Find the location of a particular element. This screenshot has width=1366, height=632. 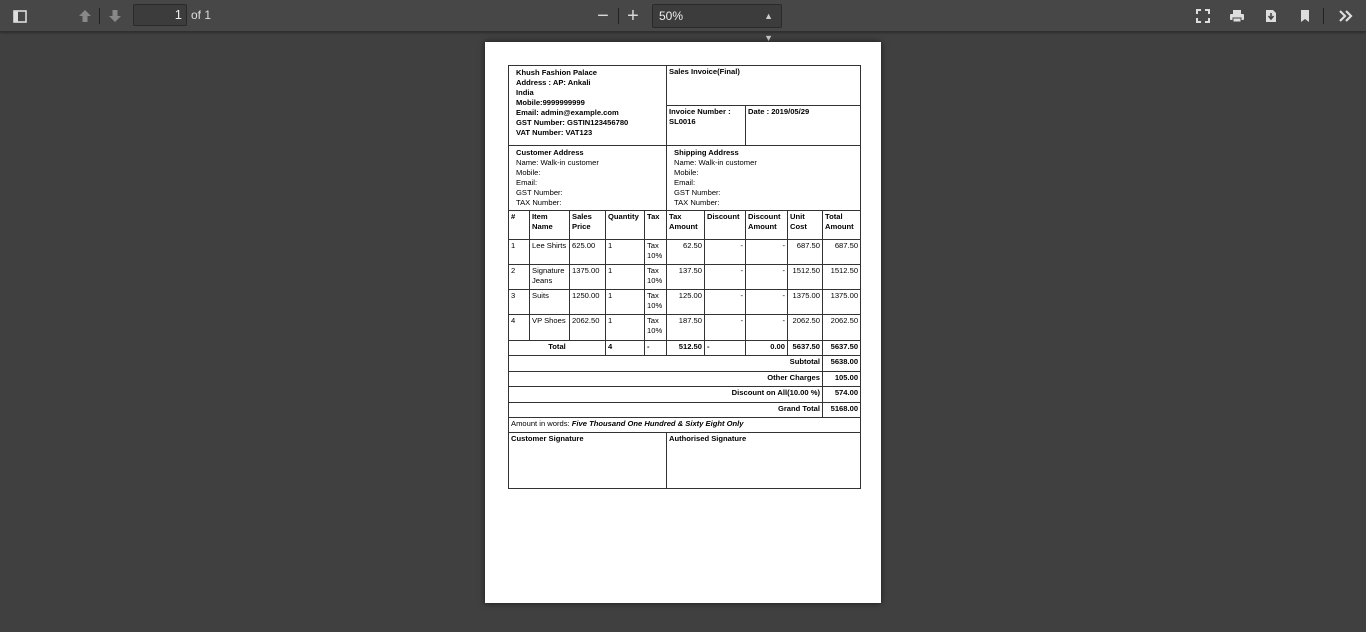

download-button is located at coordinates (1271, 16).